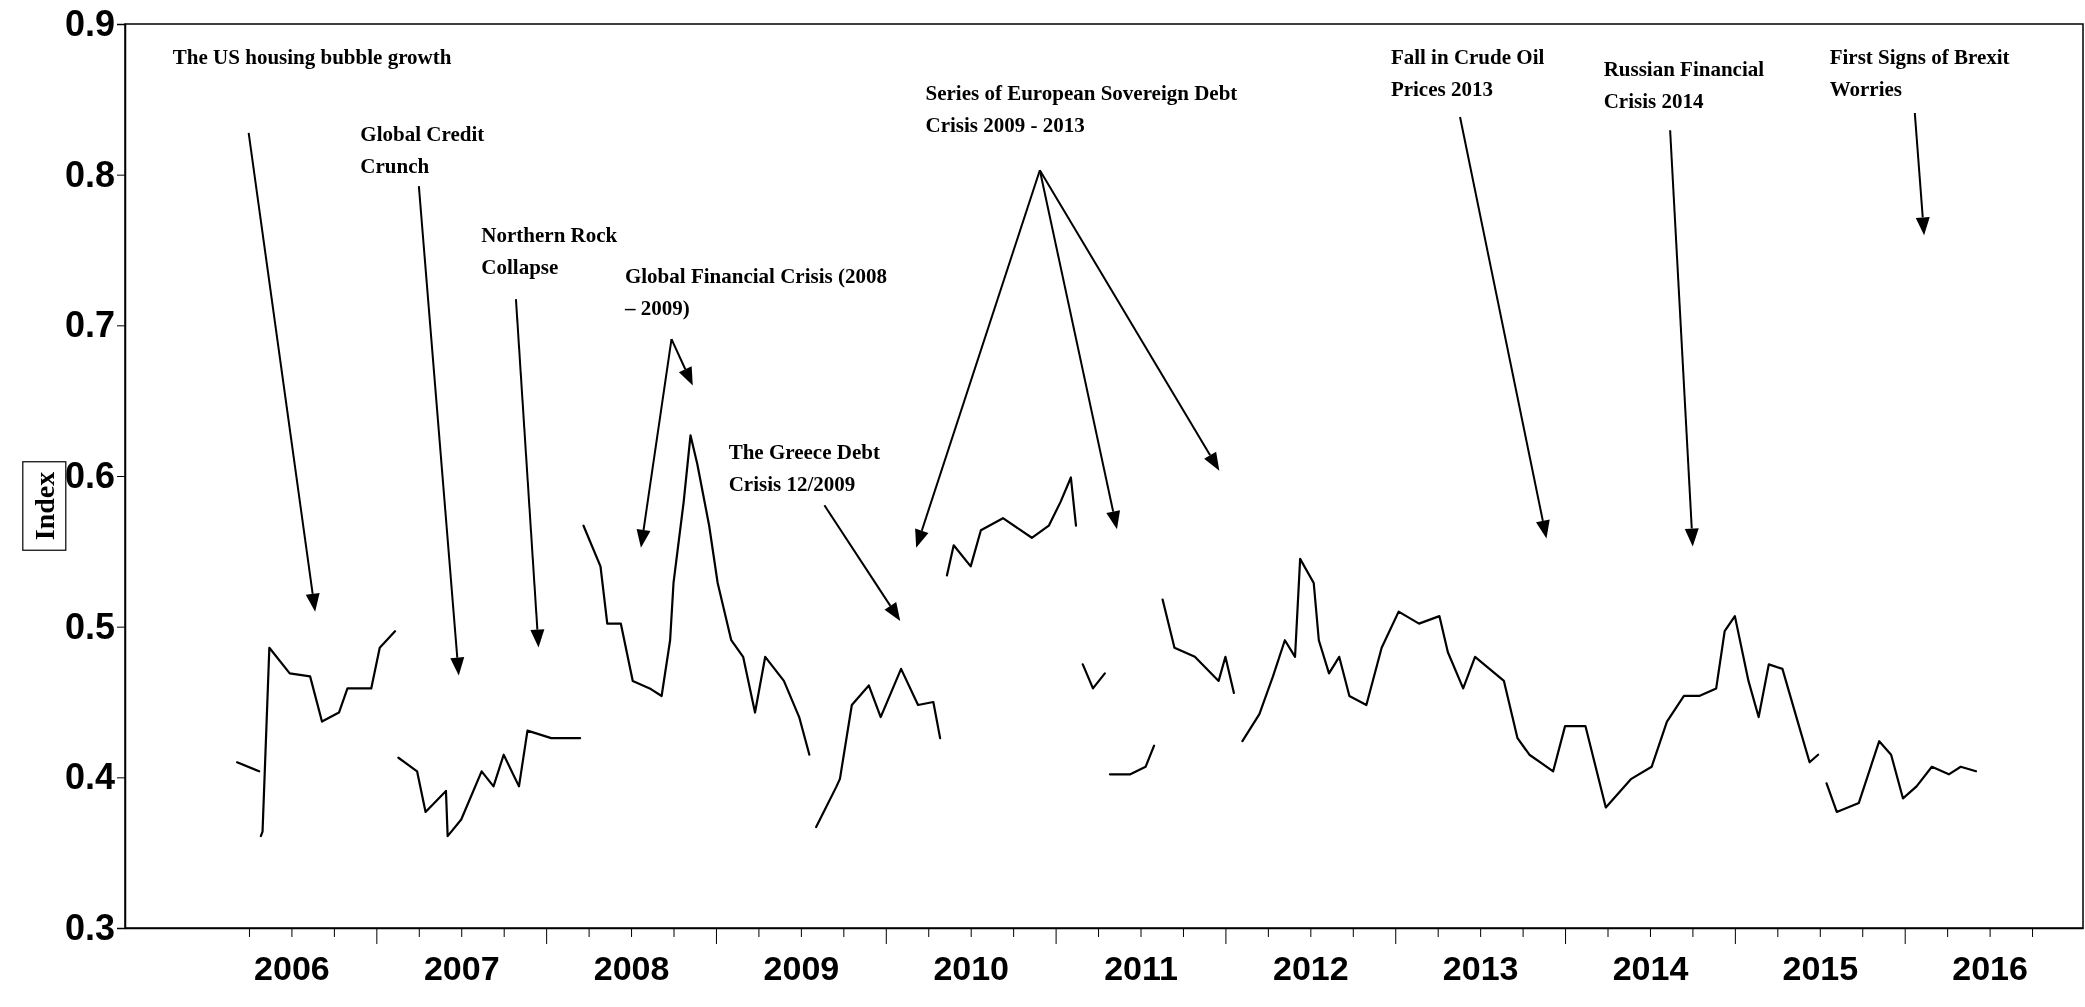 The image size is (2085, 1007). What do you see at coordinates (549, 251) in the screenshot?
I see `annotation: Northern Rock Collapse` at bounding box center [549, 251].